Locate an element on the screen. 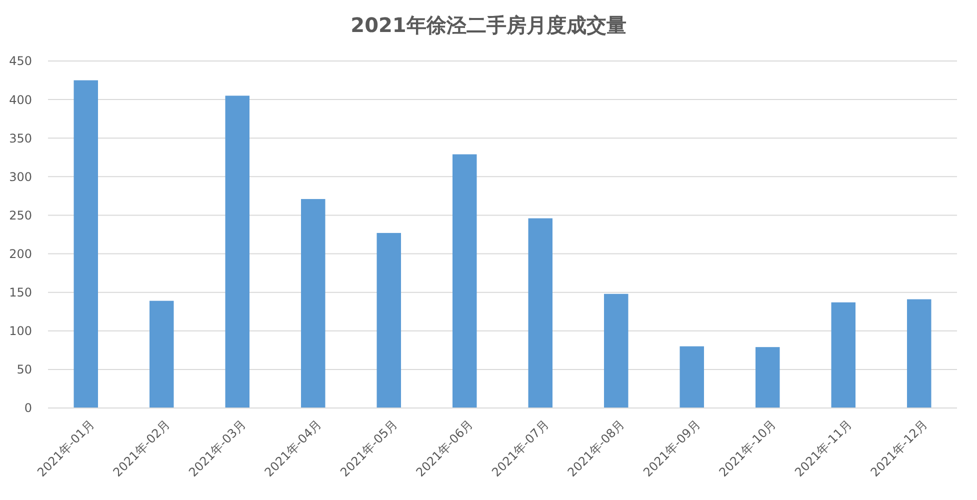 The image size is (977, 500). chart-title: 2021年徐泾二手房月度成交量 is located at coordinates (488, 25).